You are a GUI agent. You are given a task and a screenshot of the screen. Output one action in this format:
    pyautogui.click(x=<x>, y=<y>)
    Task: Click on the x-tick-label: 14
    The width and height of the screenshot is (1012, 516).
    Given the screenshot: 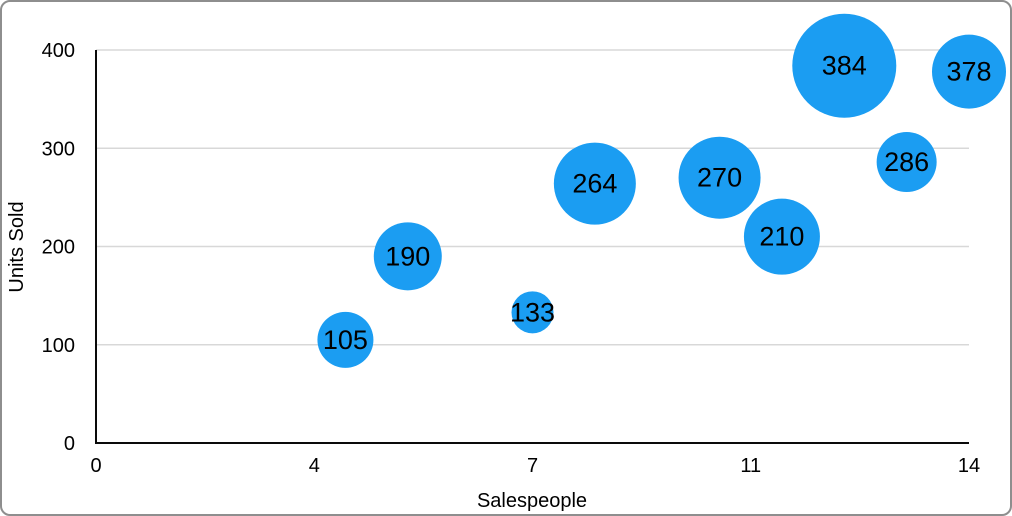 What is the action you would take?
    pyautogui.click(x=969, y=466)
    